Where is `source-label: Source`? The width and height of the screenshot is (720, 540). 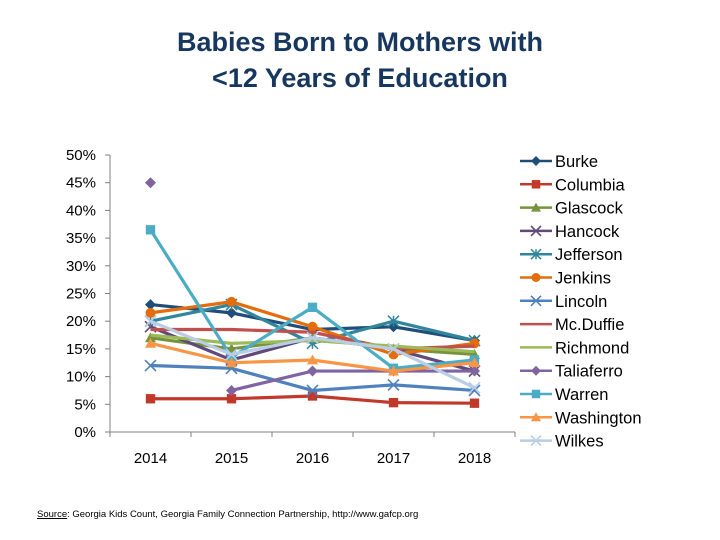 source-label: Source is located at coordinates (52, 514).